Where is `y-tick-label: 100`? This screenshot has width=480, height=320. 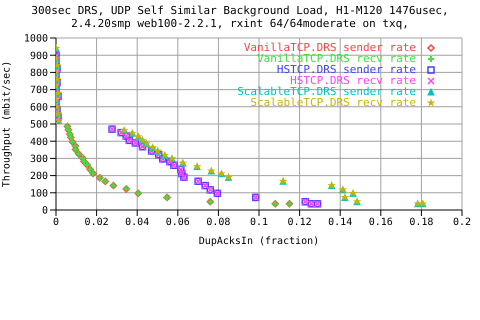 y-tick-label: 100 is located at coordinates (39, 194).